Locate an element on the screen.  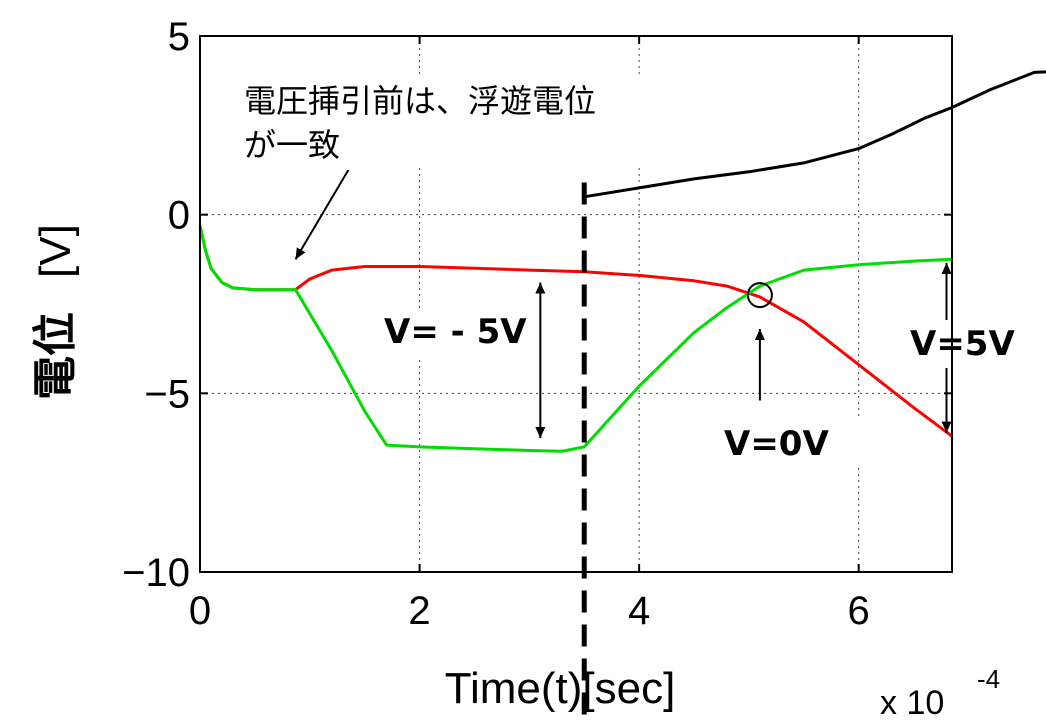
y-tick-label: 5 is located at coordinates (179, 37).